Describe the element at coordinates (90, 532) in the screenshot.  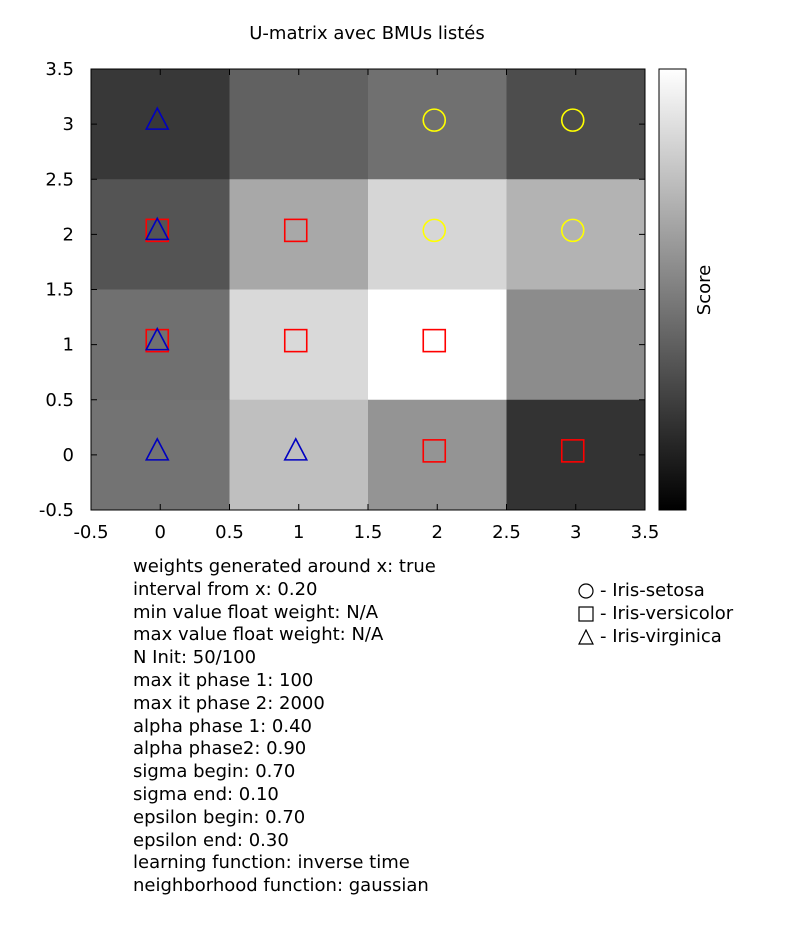
I see `x-tick-label: -0.5` at that location.